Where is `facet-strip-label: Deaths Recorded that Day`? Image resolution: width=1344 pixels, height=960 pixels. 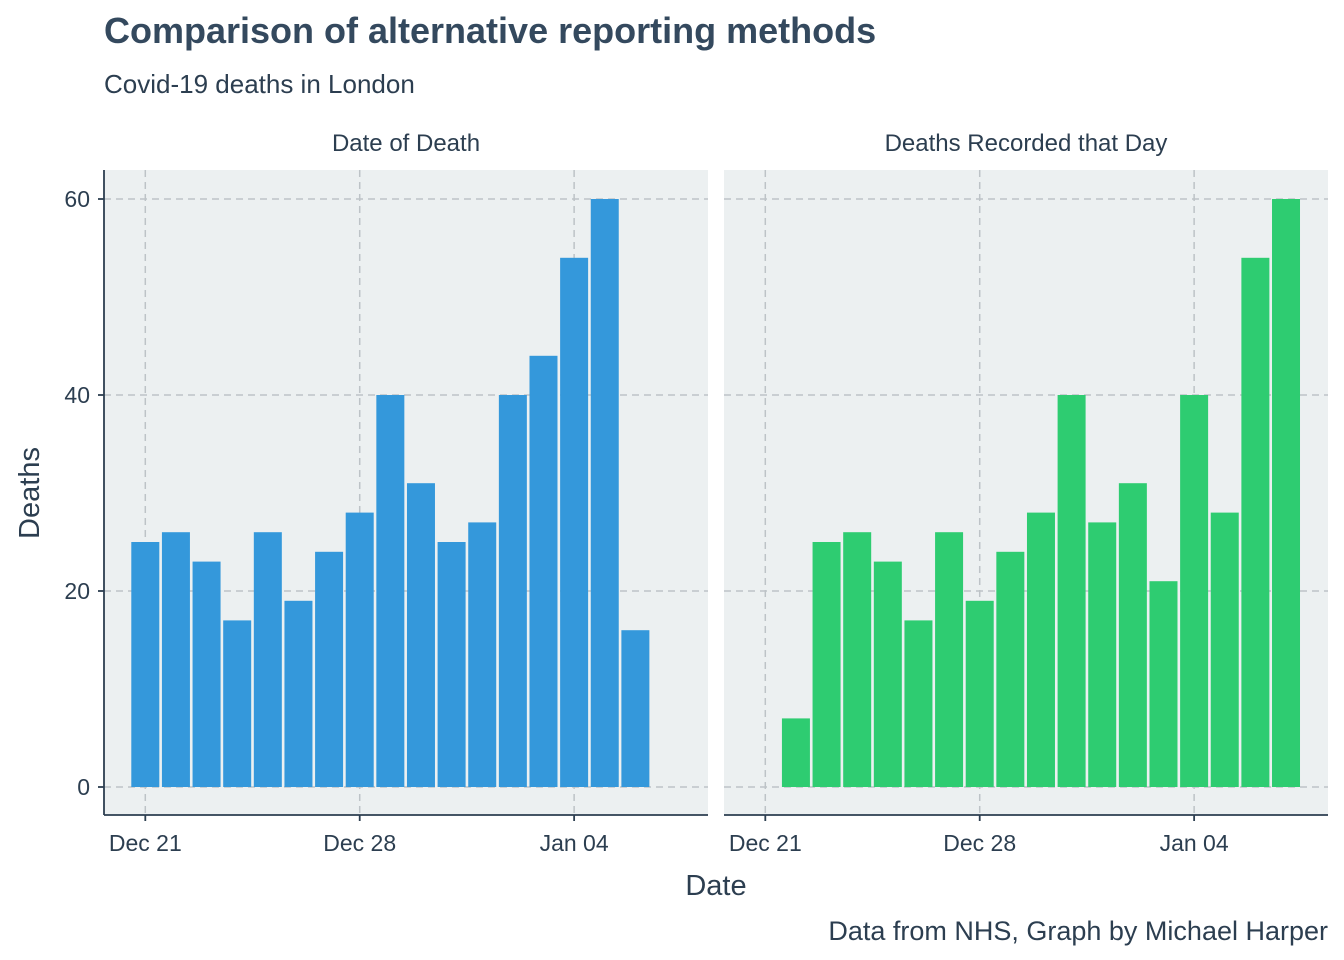
facet-strip-label: Deaths Recorded that Day is located at coordinates (1026, 143).